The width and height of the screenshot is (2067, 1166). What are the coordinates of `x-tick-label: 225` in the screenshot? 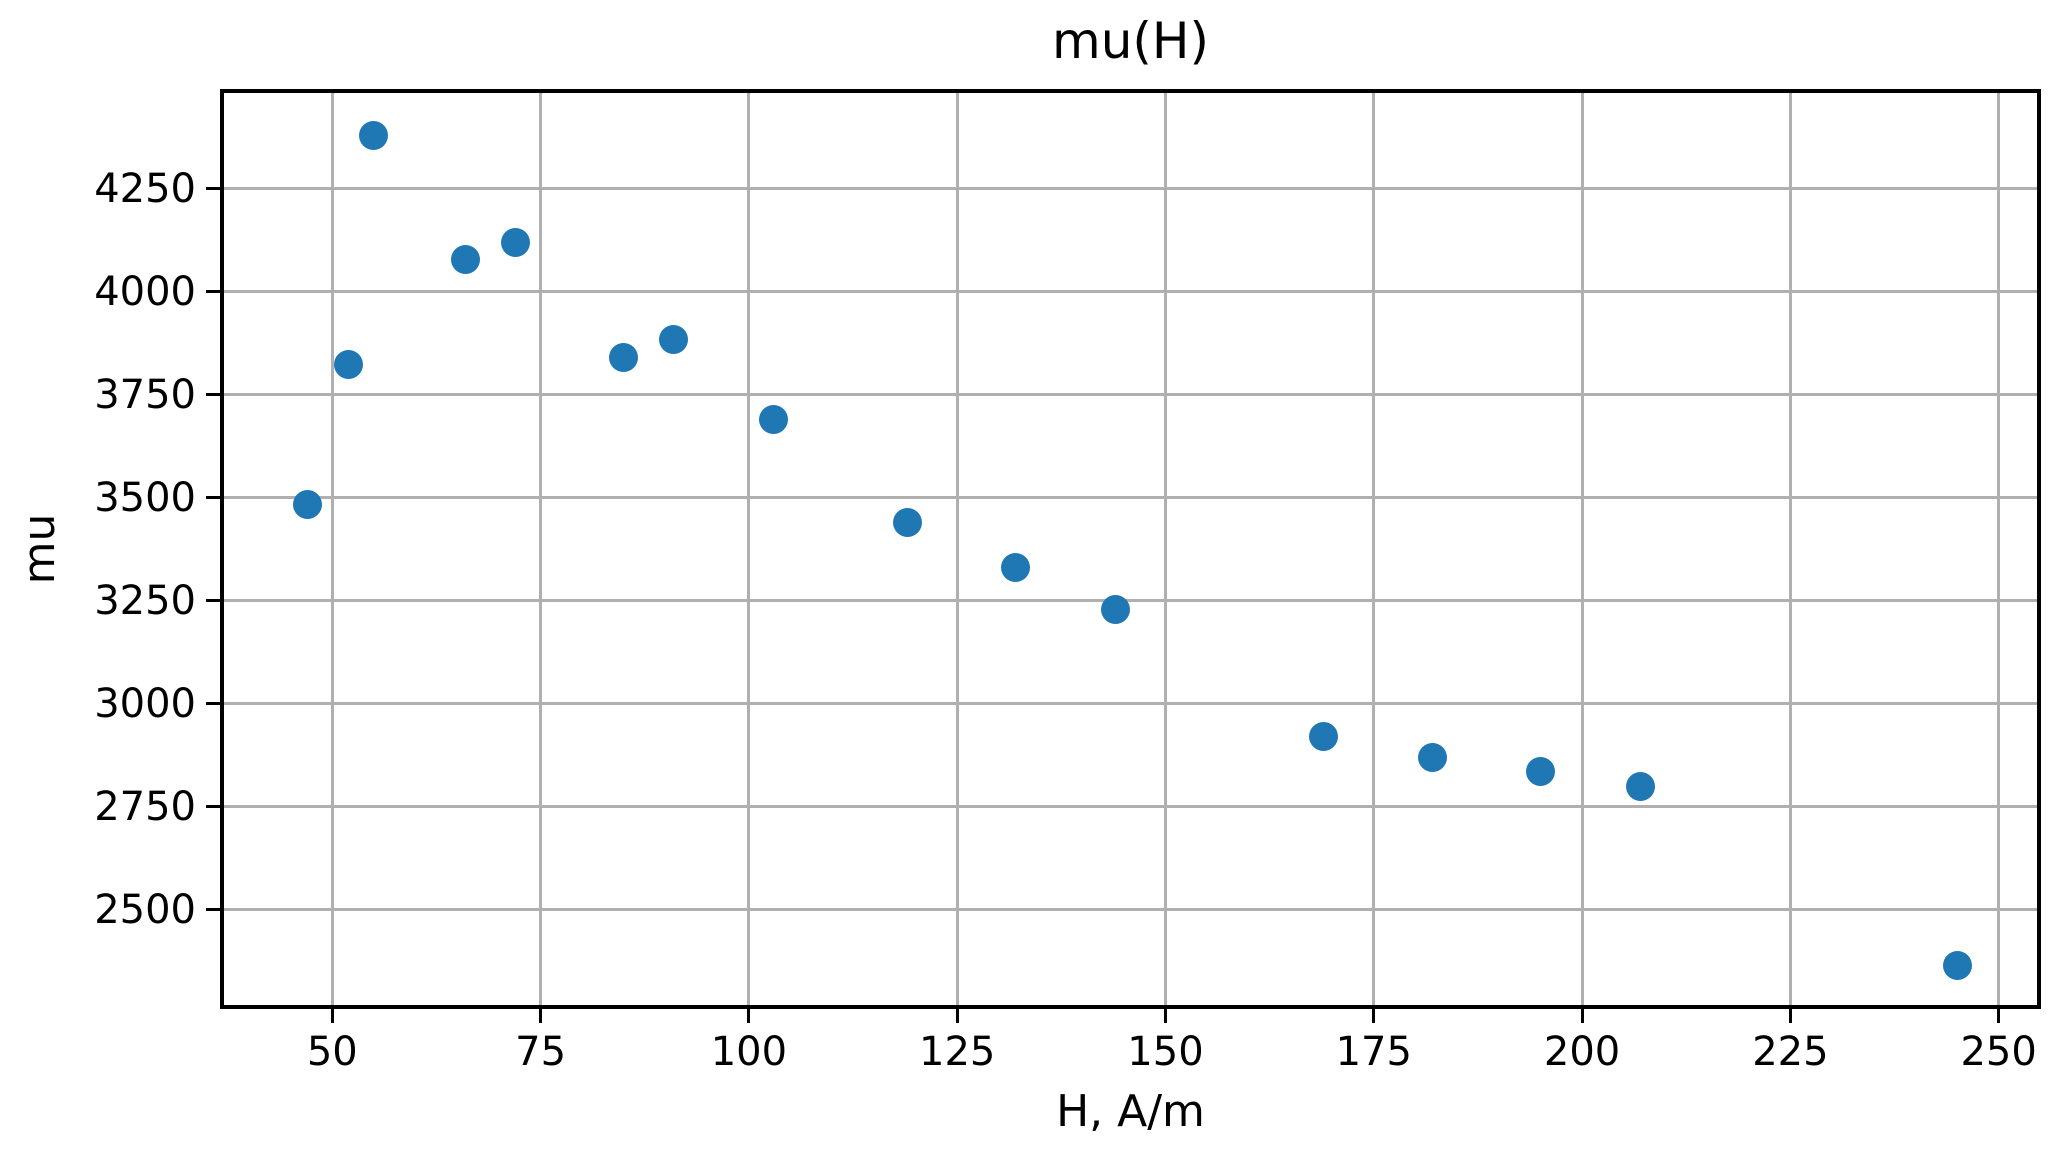 It's located at (1790, 1052).